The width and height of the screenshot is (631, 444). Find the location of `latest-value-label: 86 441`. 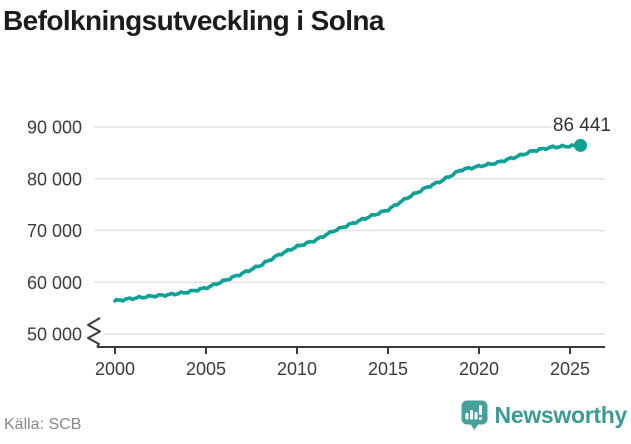

latest-value-label: 86 441 is located at coordinates (582, 125).